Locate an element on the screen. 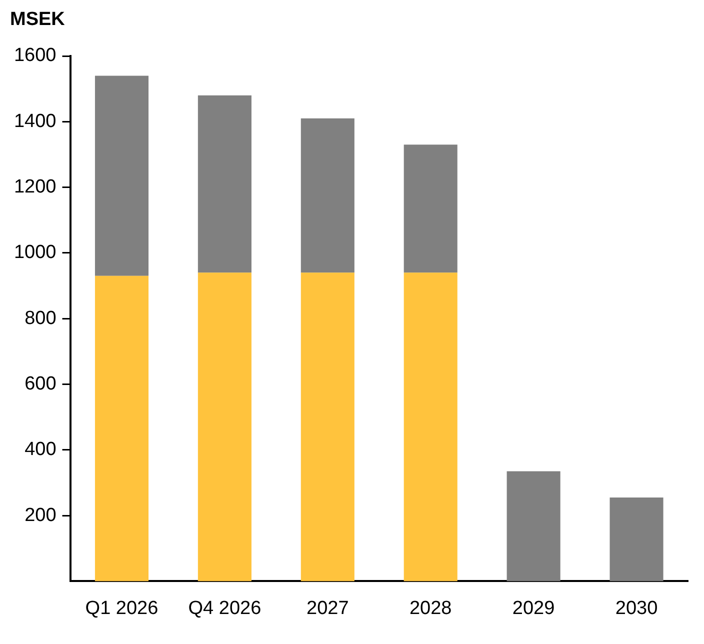 Image resolution: width=704 pixels, height=644 pixels. y-axis-title: MSEK is located at coordinates (38, 19).